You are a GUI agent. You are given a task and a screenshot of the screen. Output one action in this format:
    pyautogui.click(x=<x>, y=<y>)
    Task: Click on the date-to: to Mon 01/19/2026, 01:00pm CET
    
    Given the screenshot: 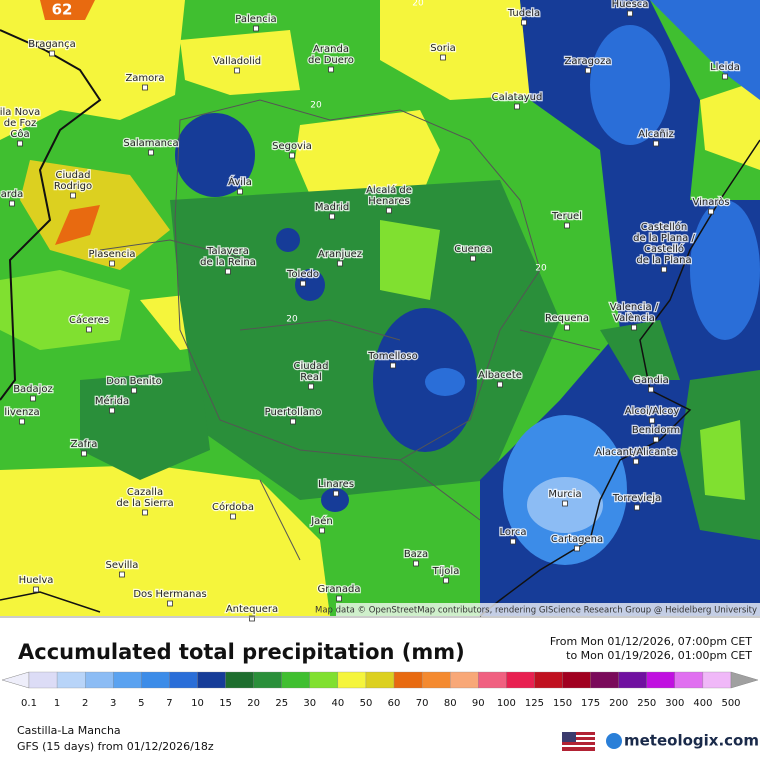 What is the action you would take?
    pyautogui.click(x=659, y=655)
    